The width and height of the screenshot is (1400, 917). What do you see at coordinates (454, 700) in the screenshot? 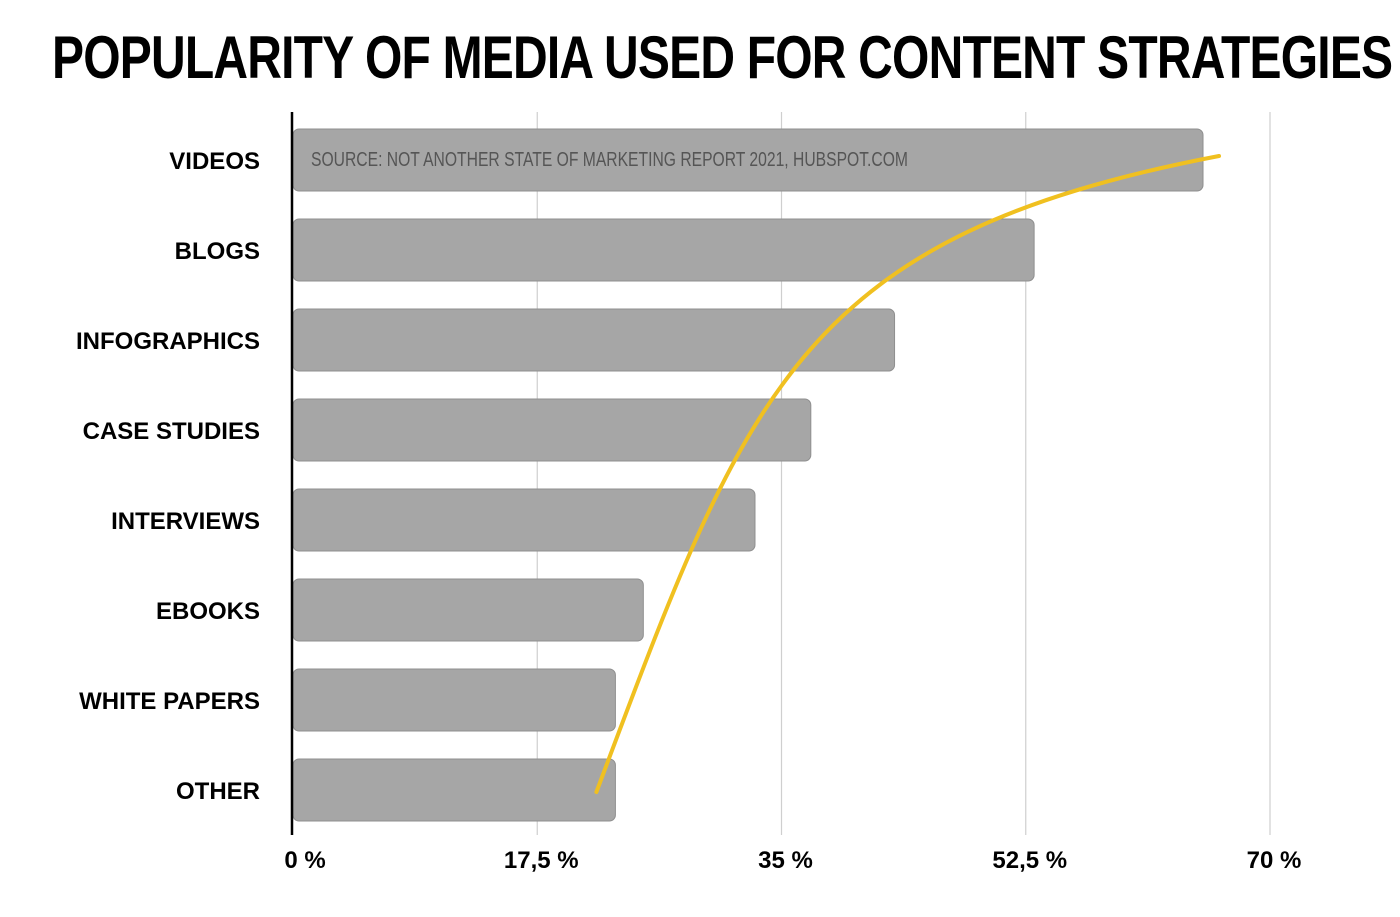
I see `bar-white-papers` at bounding box center [454, 700].